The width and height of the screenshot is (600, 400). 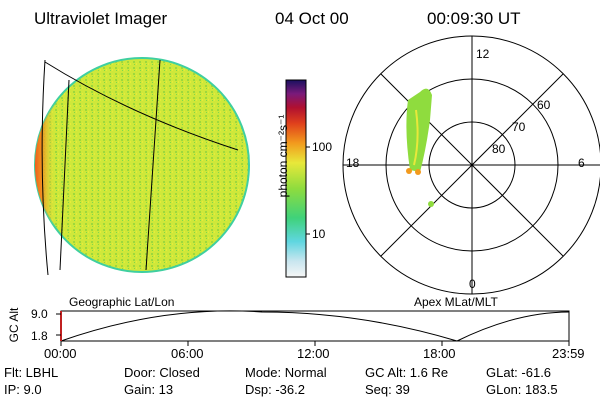 I want to click on mlt-label-18: 18, so click(x=353, y=163).